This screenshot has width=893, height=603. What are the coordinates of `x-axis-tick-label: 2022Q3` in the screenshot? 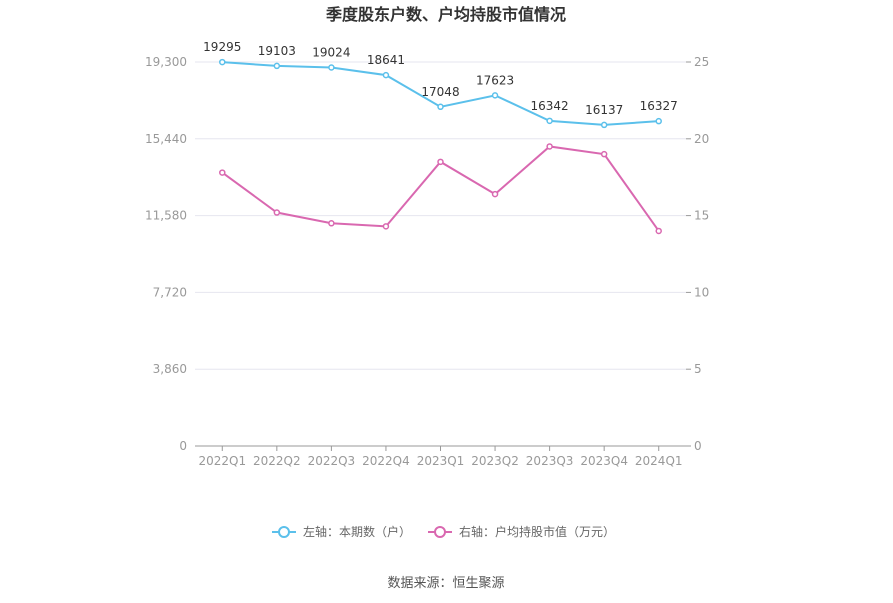 It's located at (332, 461).